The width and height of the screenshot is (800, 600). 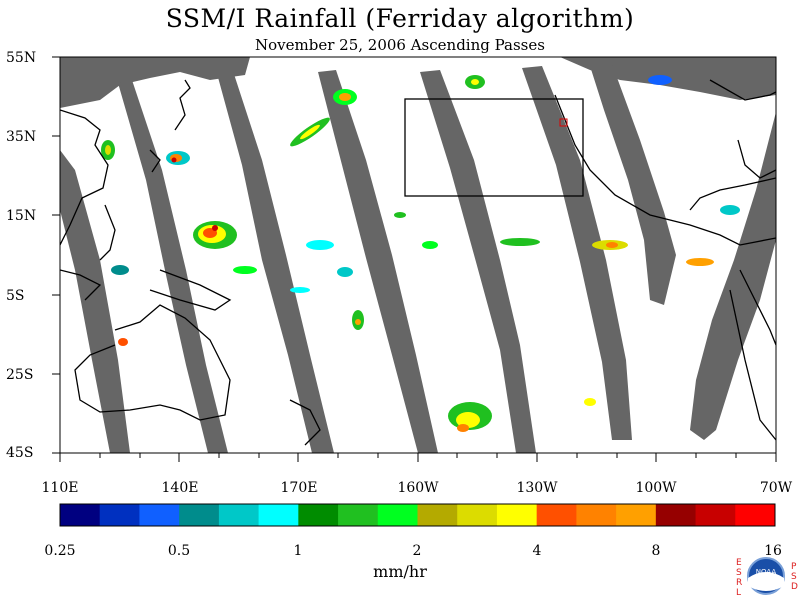 I want to click on lat-label-15n: 15N, so click(x=21, y=216).